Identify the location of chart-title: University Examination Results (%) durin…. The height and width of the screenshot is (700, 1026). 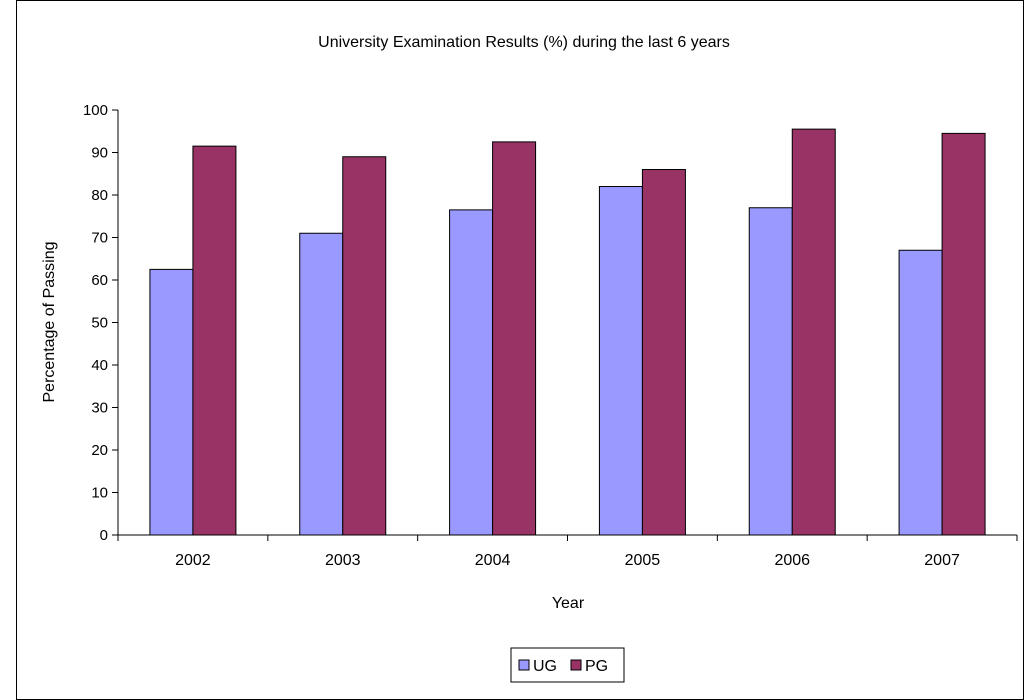
(524, 42).